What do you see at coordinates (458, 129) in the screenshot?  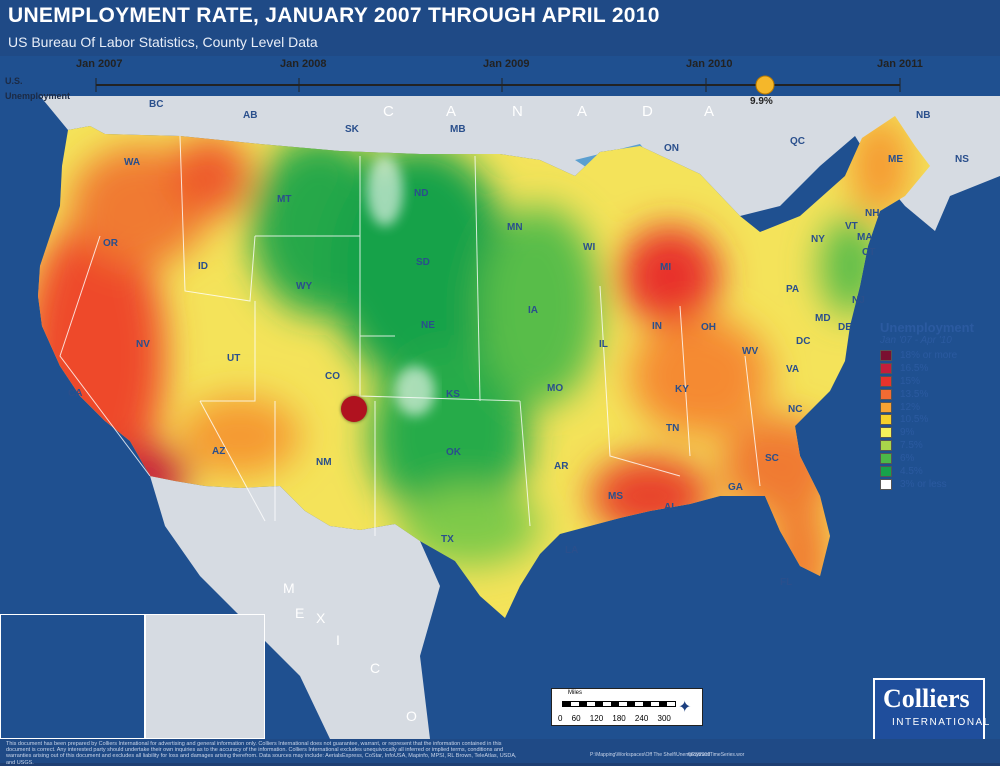 I see `province-mb: MB` at bounding box center [458, 129].